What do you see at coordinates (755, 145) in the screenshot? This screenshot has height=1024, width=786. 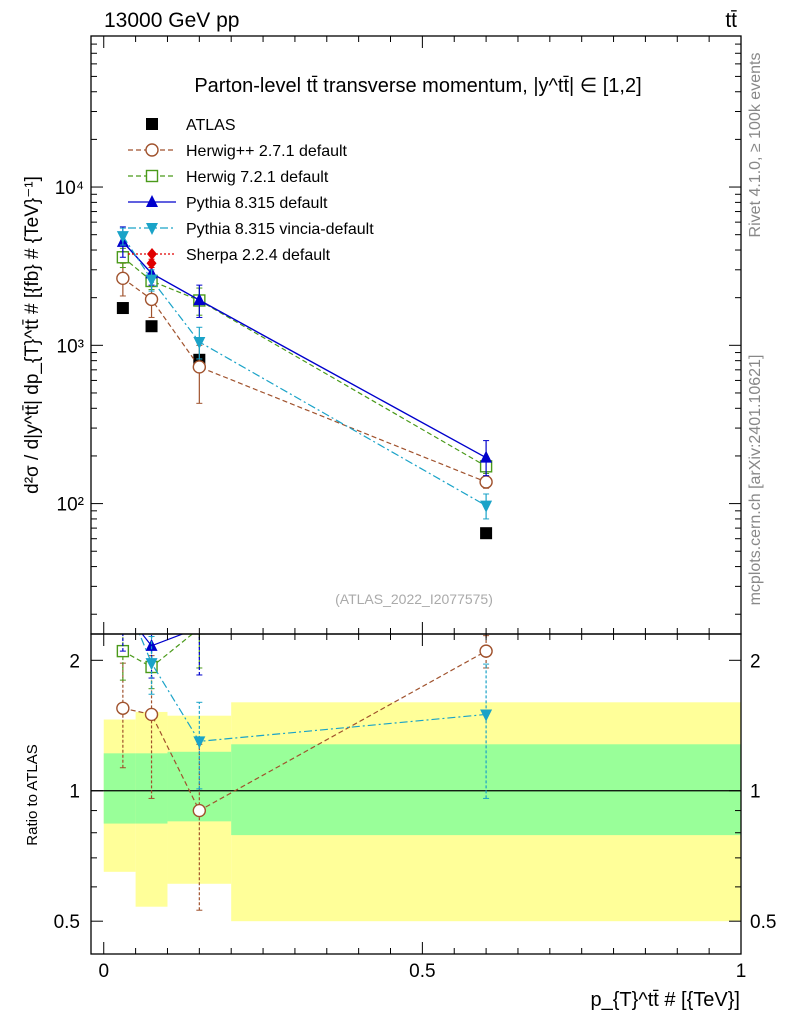 I see `rivet-version-label: Rivet 4.1.0, ≥ 100k events` at bounding box center [755, 145].